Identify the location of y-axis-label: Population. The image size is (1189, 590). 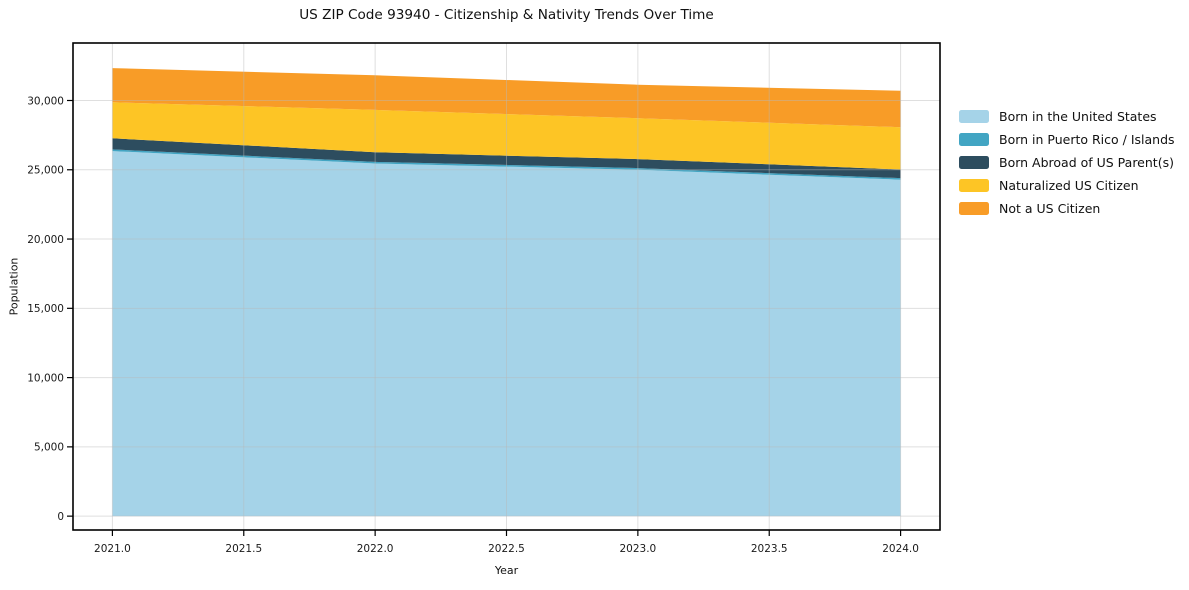
(14, 286).